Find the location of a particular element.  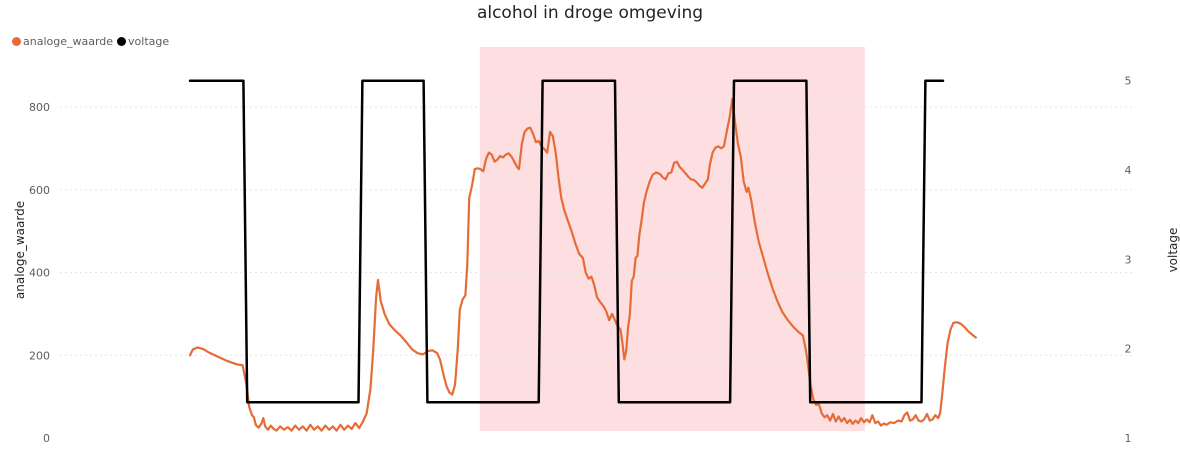

legend-item-voltage: voltage is located at coordinates (143, 41).